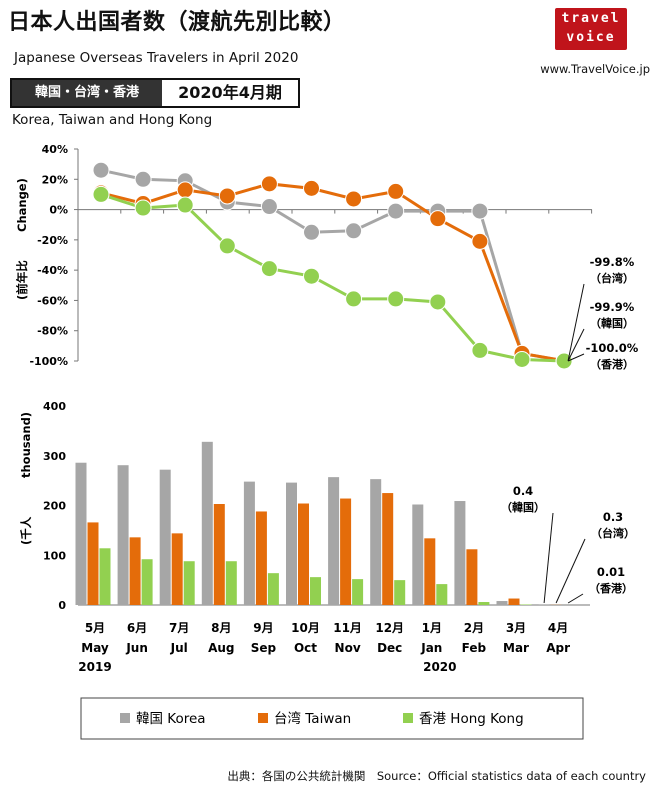 Image resolution: width=660 pixels, height=801 pixels. Describe the element at coordinates (612, 262) in the screenshot. I see `annotation-value: -99.8%` at that location.